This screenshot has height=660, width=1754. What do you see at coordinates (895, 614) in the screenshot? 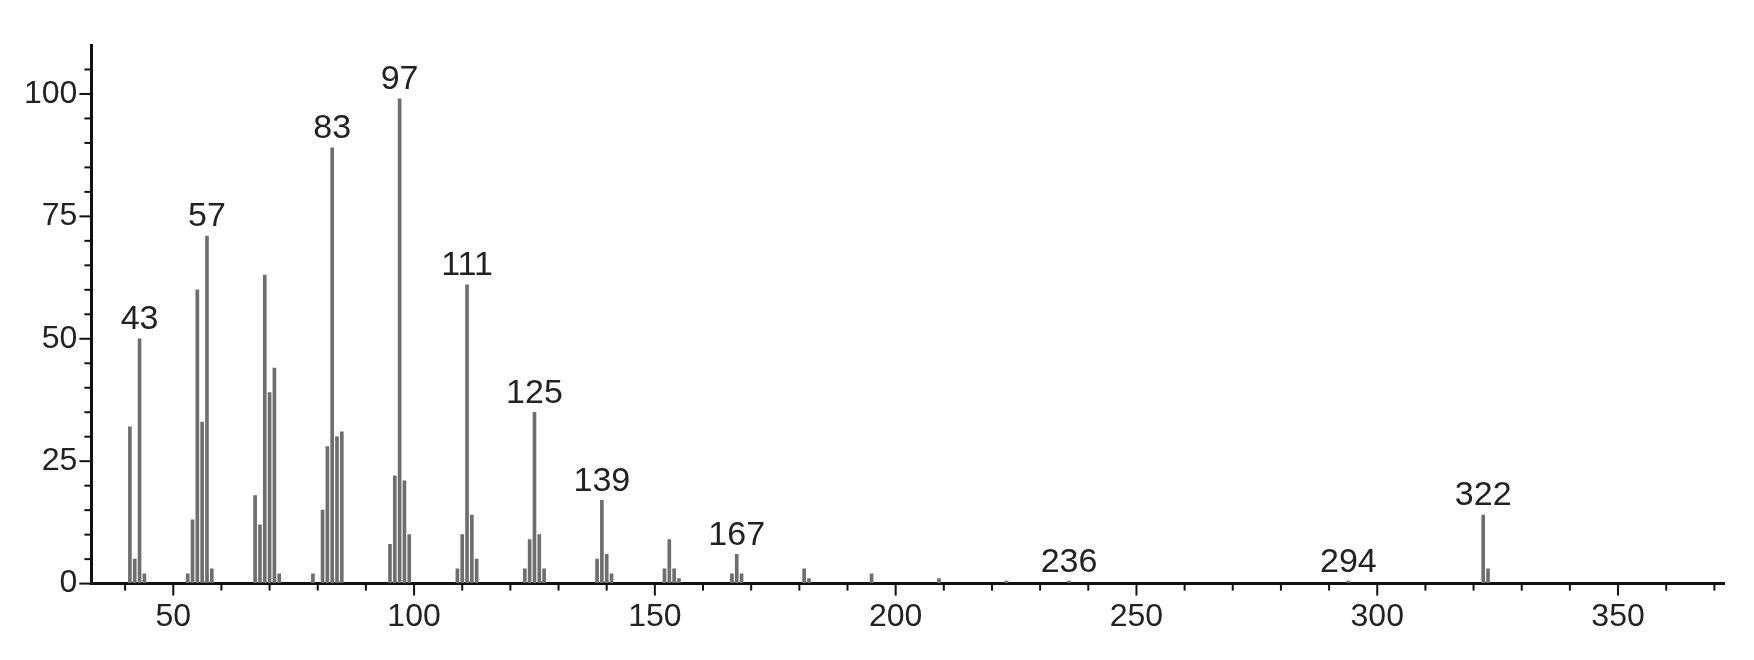
I see `x-tick-label: 200` at bounding box center [895, 614].